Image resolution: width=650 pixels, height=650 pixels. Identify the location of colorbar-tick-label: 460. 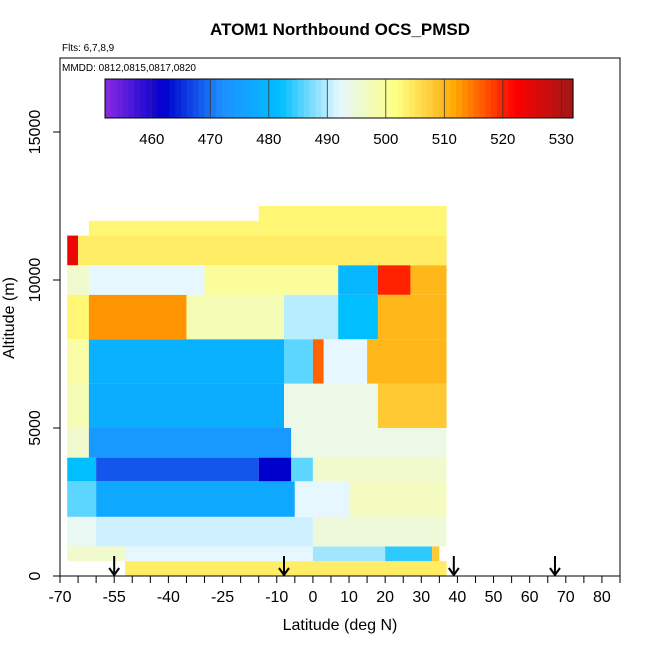
(151, 139).